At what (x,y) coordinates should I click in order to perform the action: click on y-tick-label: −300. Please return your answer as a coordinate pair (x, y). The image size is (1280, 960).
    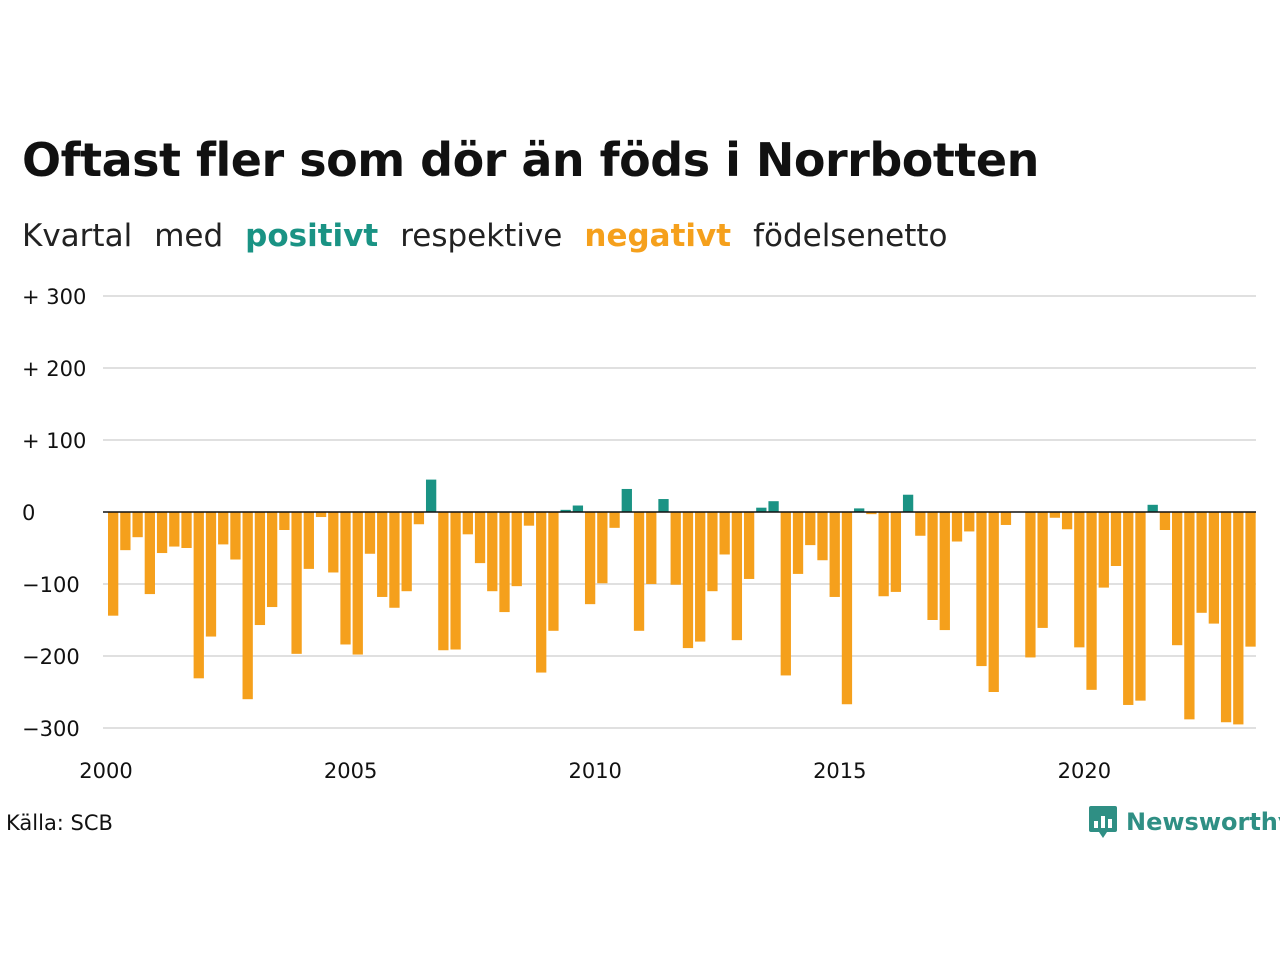
    Looking at the image, I should click on (51, 729).